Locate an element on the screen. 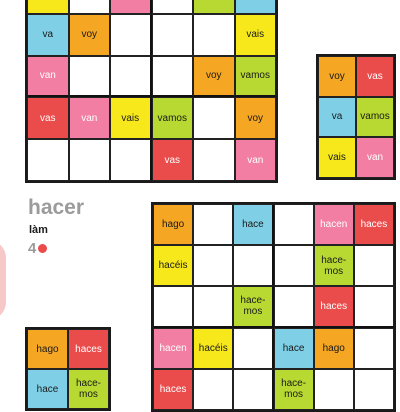 Image resolution: width=400 pixels, height=412 pixels. verb-title: hacer is located at coordinates (56, 207).